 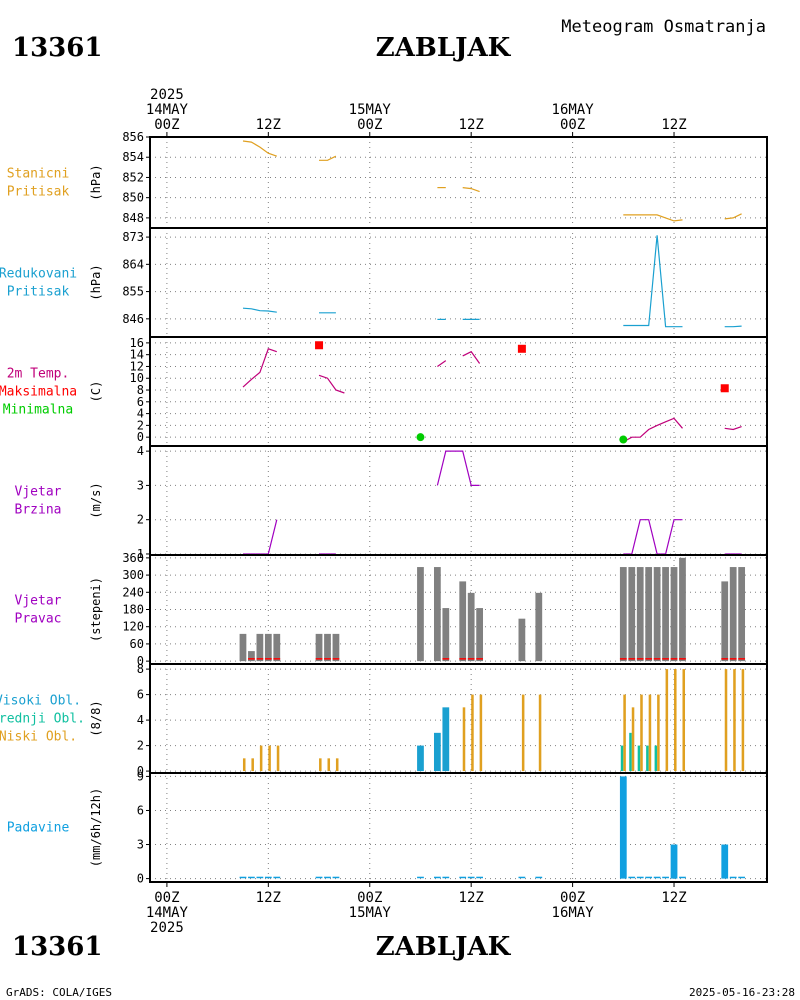 What do you see at coordinates (140, 879) in the screenshot?
I see `precipitation-ytick-label: 0` at bounding box center [140, 879].